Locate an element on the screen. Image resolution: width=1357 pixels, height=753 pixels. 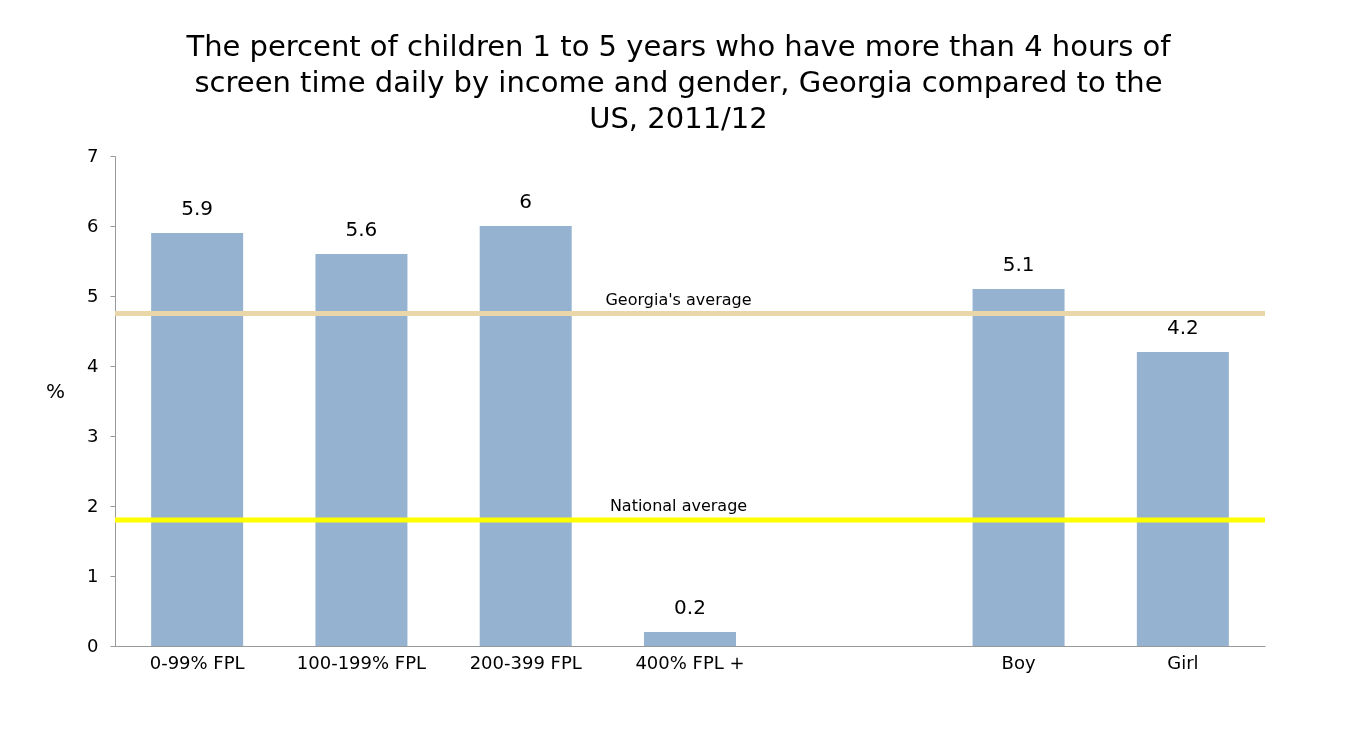
y-tick-label: 5 is located at coordinates (93, 295).